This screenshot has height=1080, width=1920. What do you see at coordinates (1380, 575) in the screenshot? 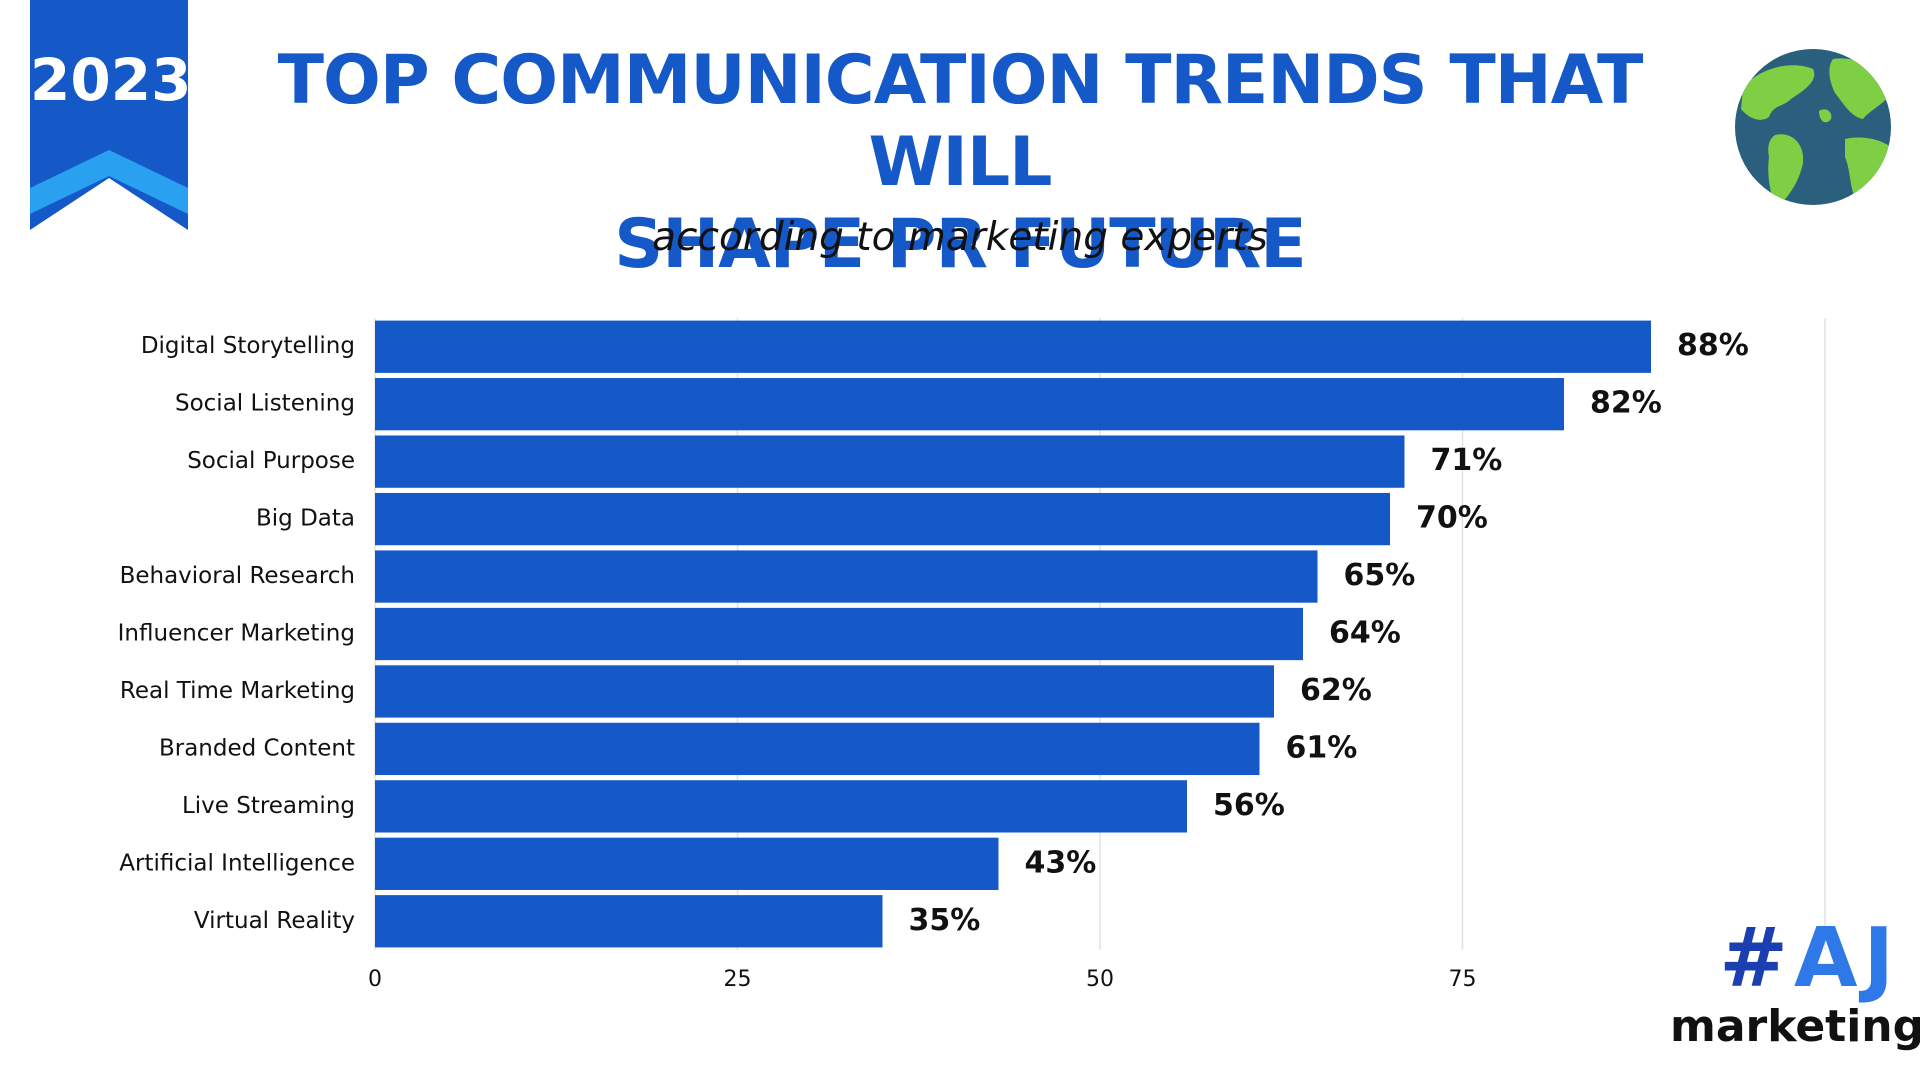
I see `value-label-4: 65%` at bounding box center [1380, 575].